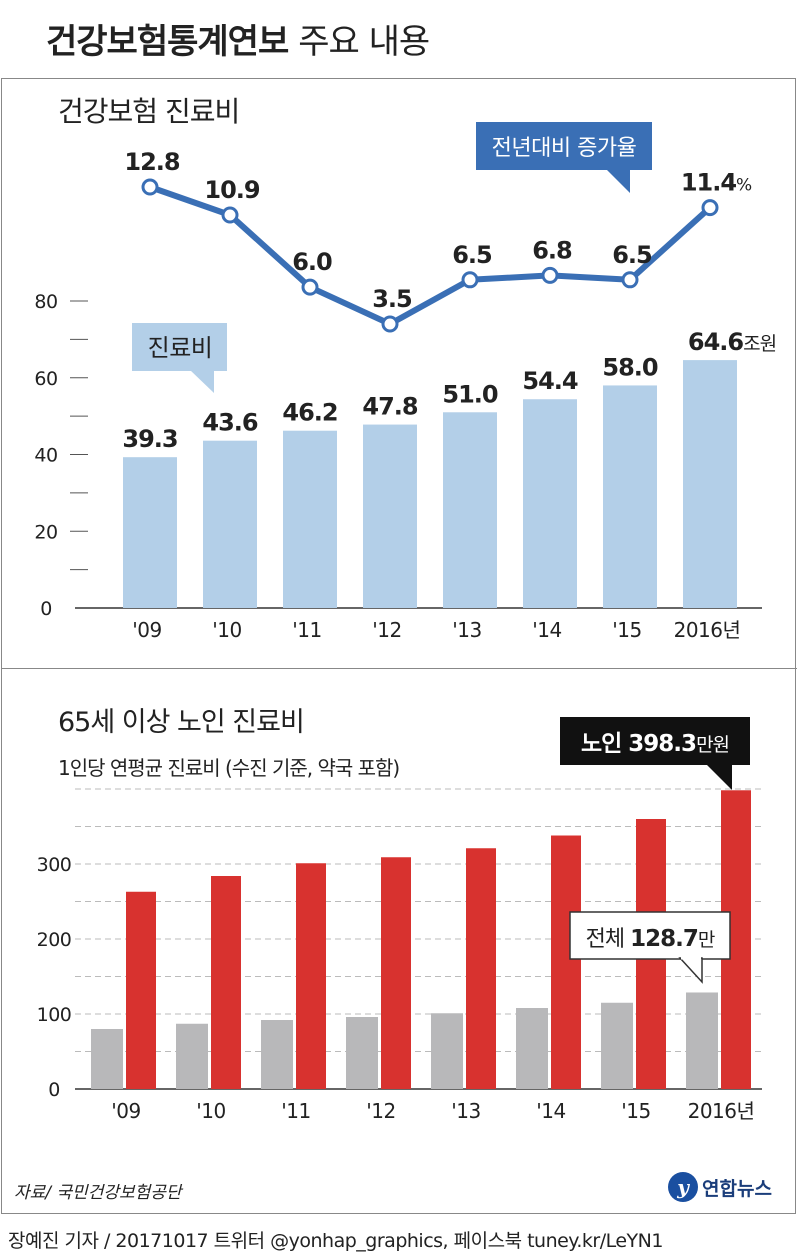 This screenshot has height=1256, width=799. I want to click on yonhap-logo: y 연합뉴스, so click(720, 1187).